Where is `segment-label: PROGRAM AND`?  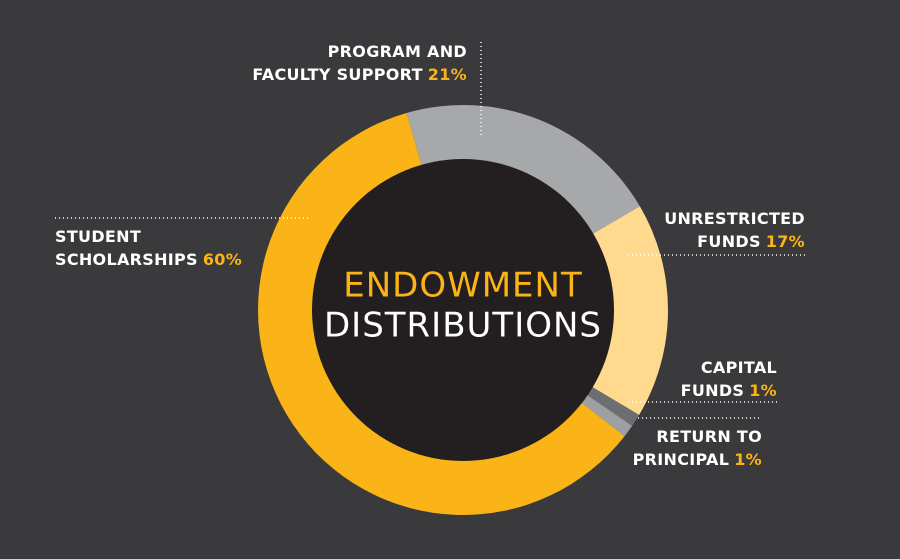
segment-label: PROGRAM AND is located at coordinates (397, 51).